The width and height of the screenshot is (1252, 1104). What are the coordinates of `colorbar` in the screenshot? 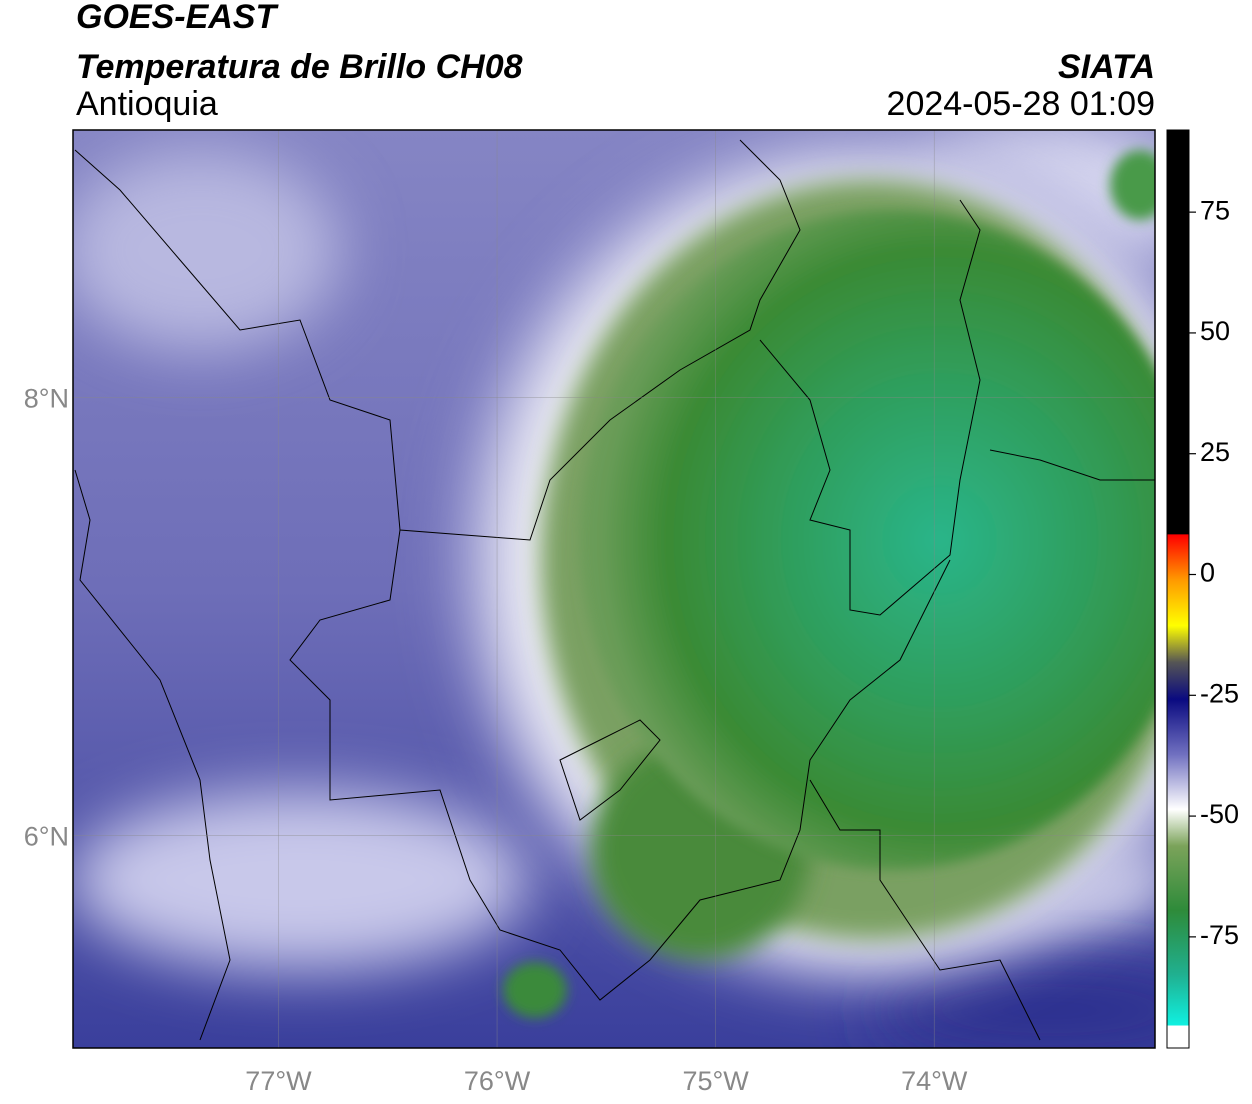 It's located at (1178, 589).